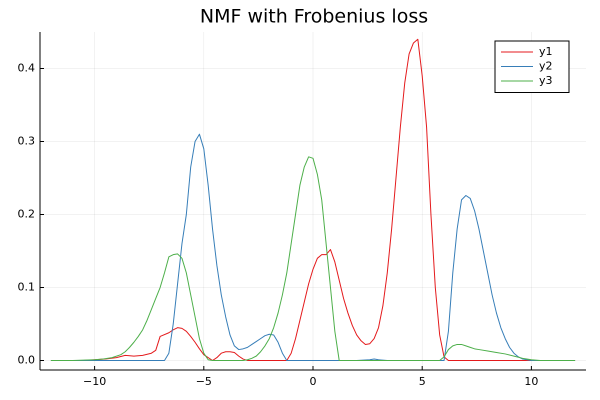  Describe the element at coordinates (313, 381) in the screenshot. I see `x-tick-label: 0` at that location.